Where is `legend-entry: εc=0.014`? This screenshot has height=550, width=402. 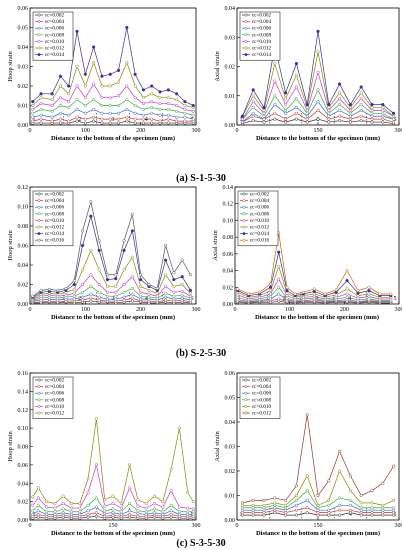
legend-entry: εc=0.014 is located at coordinates (54, 55).